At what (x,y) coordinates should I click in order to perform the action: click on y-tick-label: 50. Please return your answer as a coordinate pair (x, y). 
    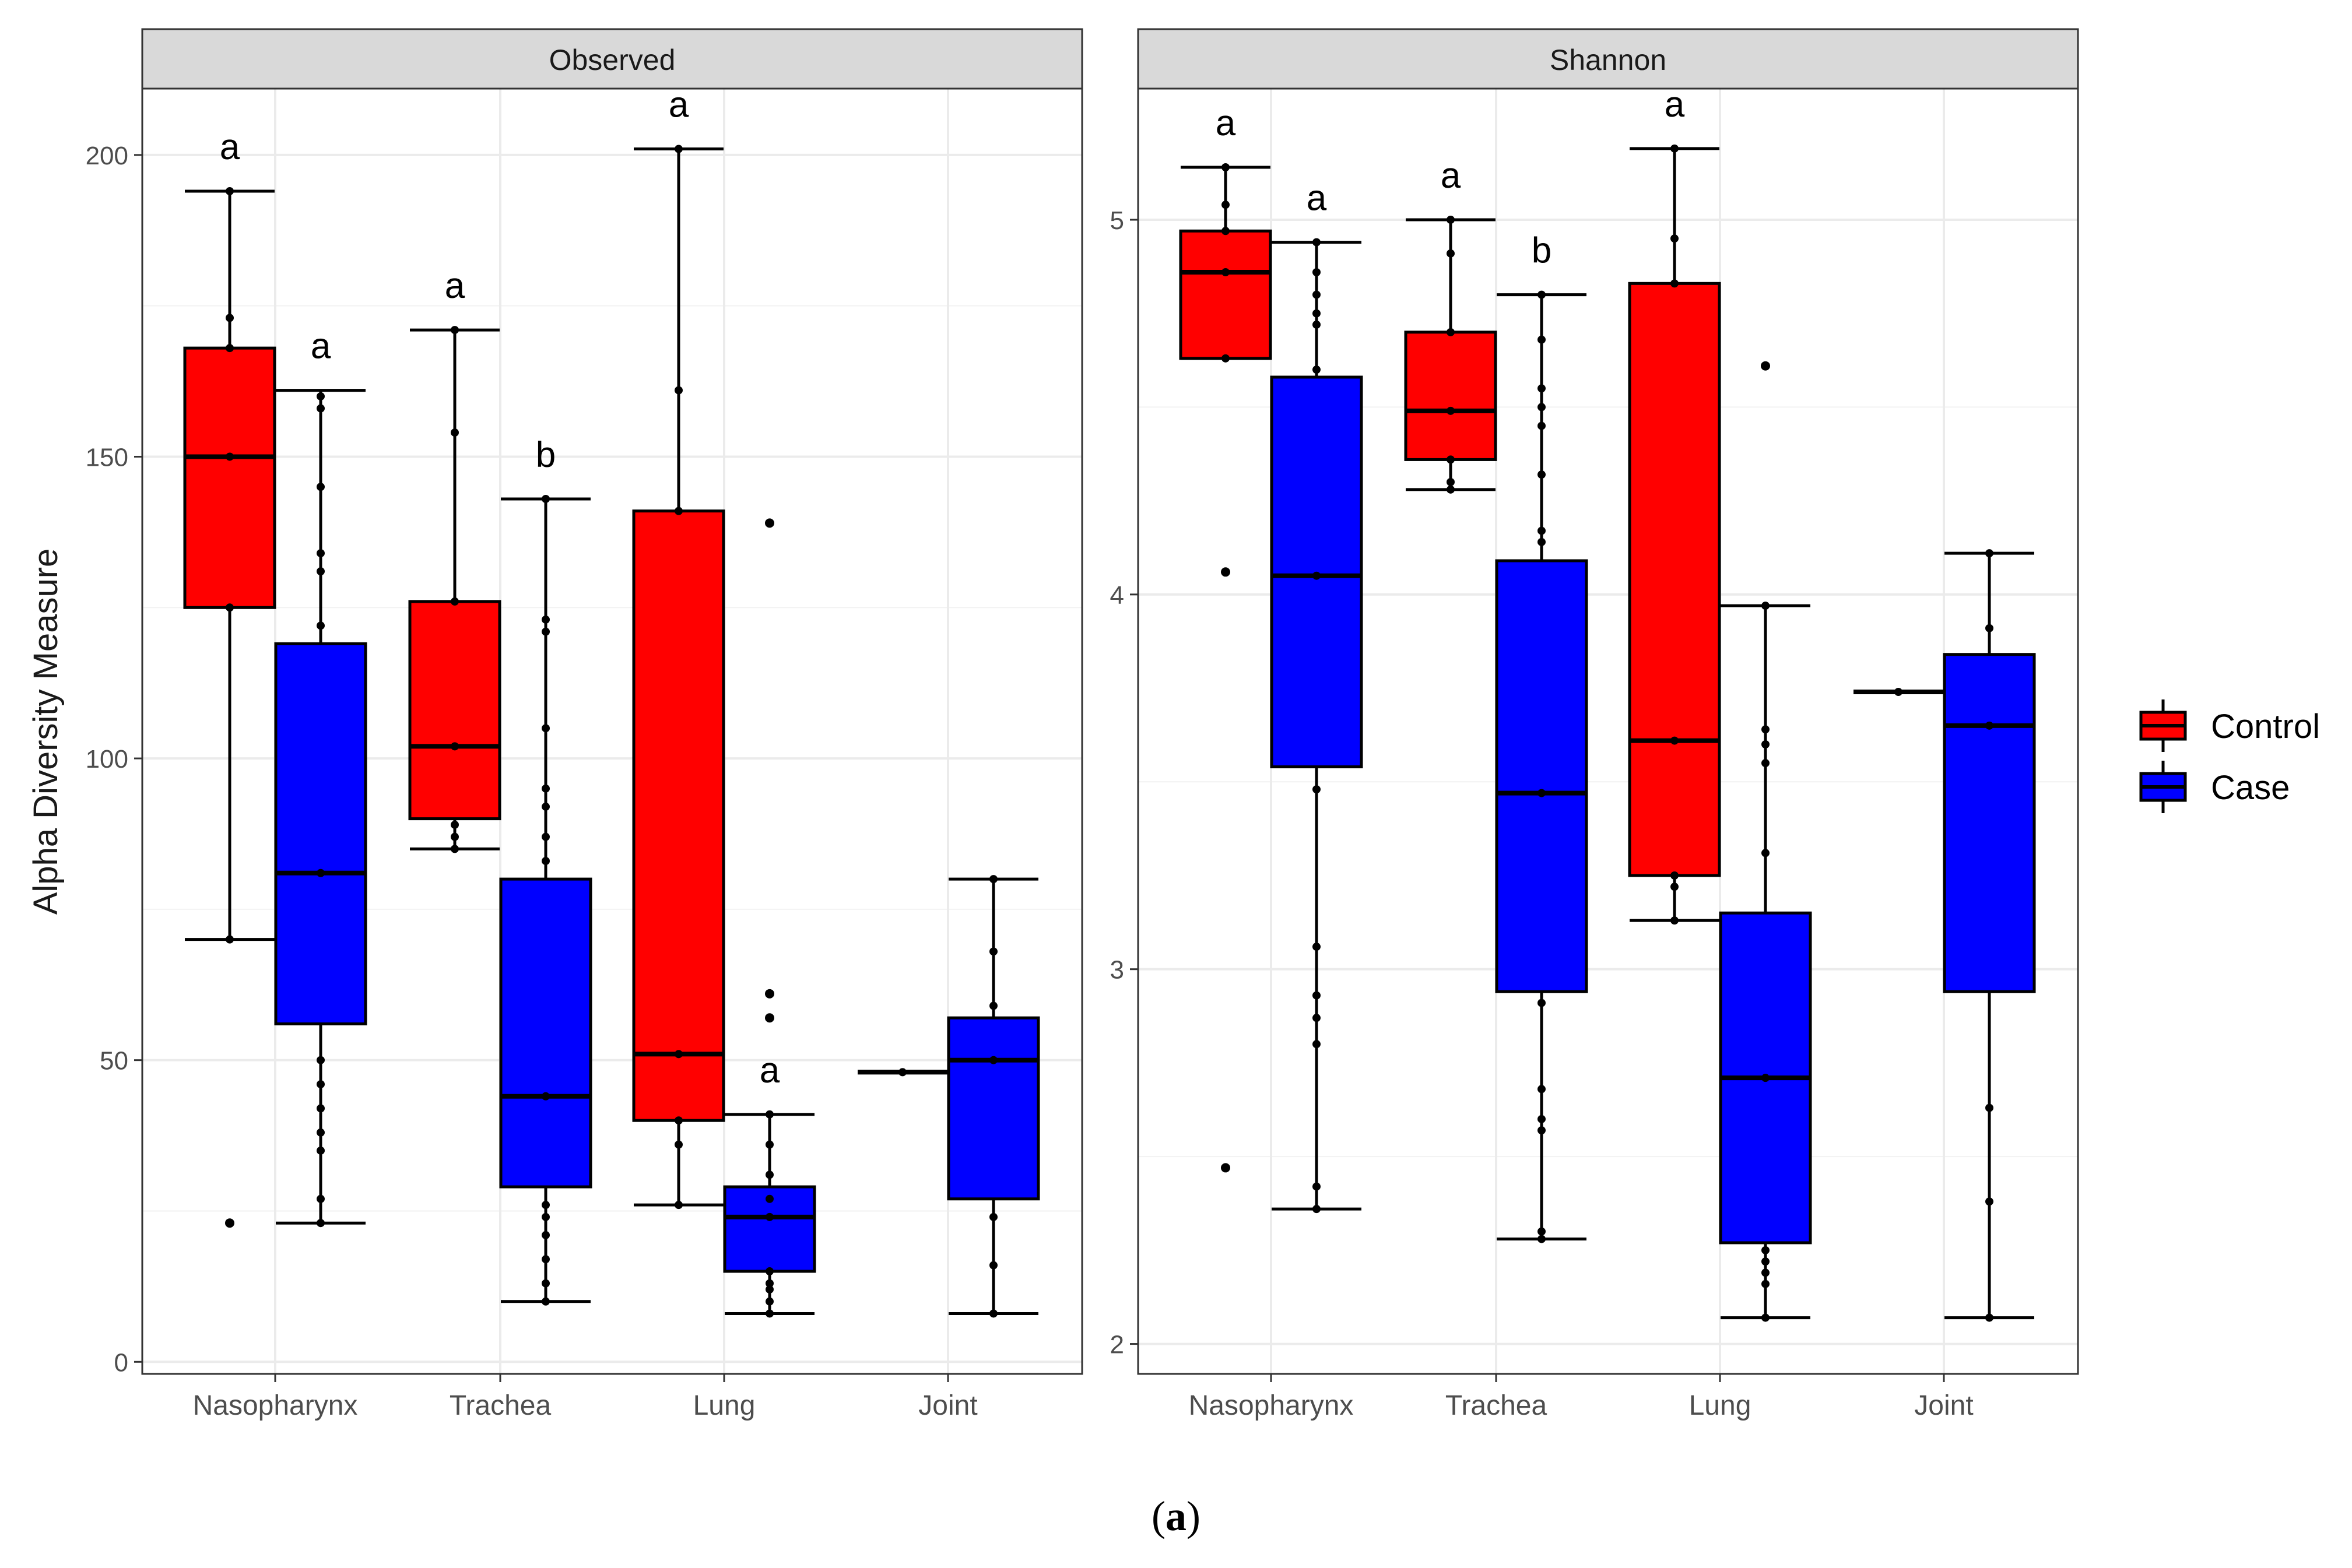
    Looking at the image, I should click on (114, 1061).